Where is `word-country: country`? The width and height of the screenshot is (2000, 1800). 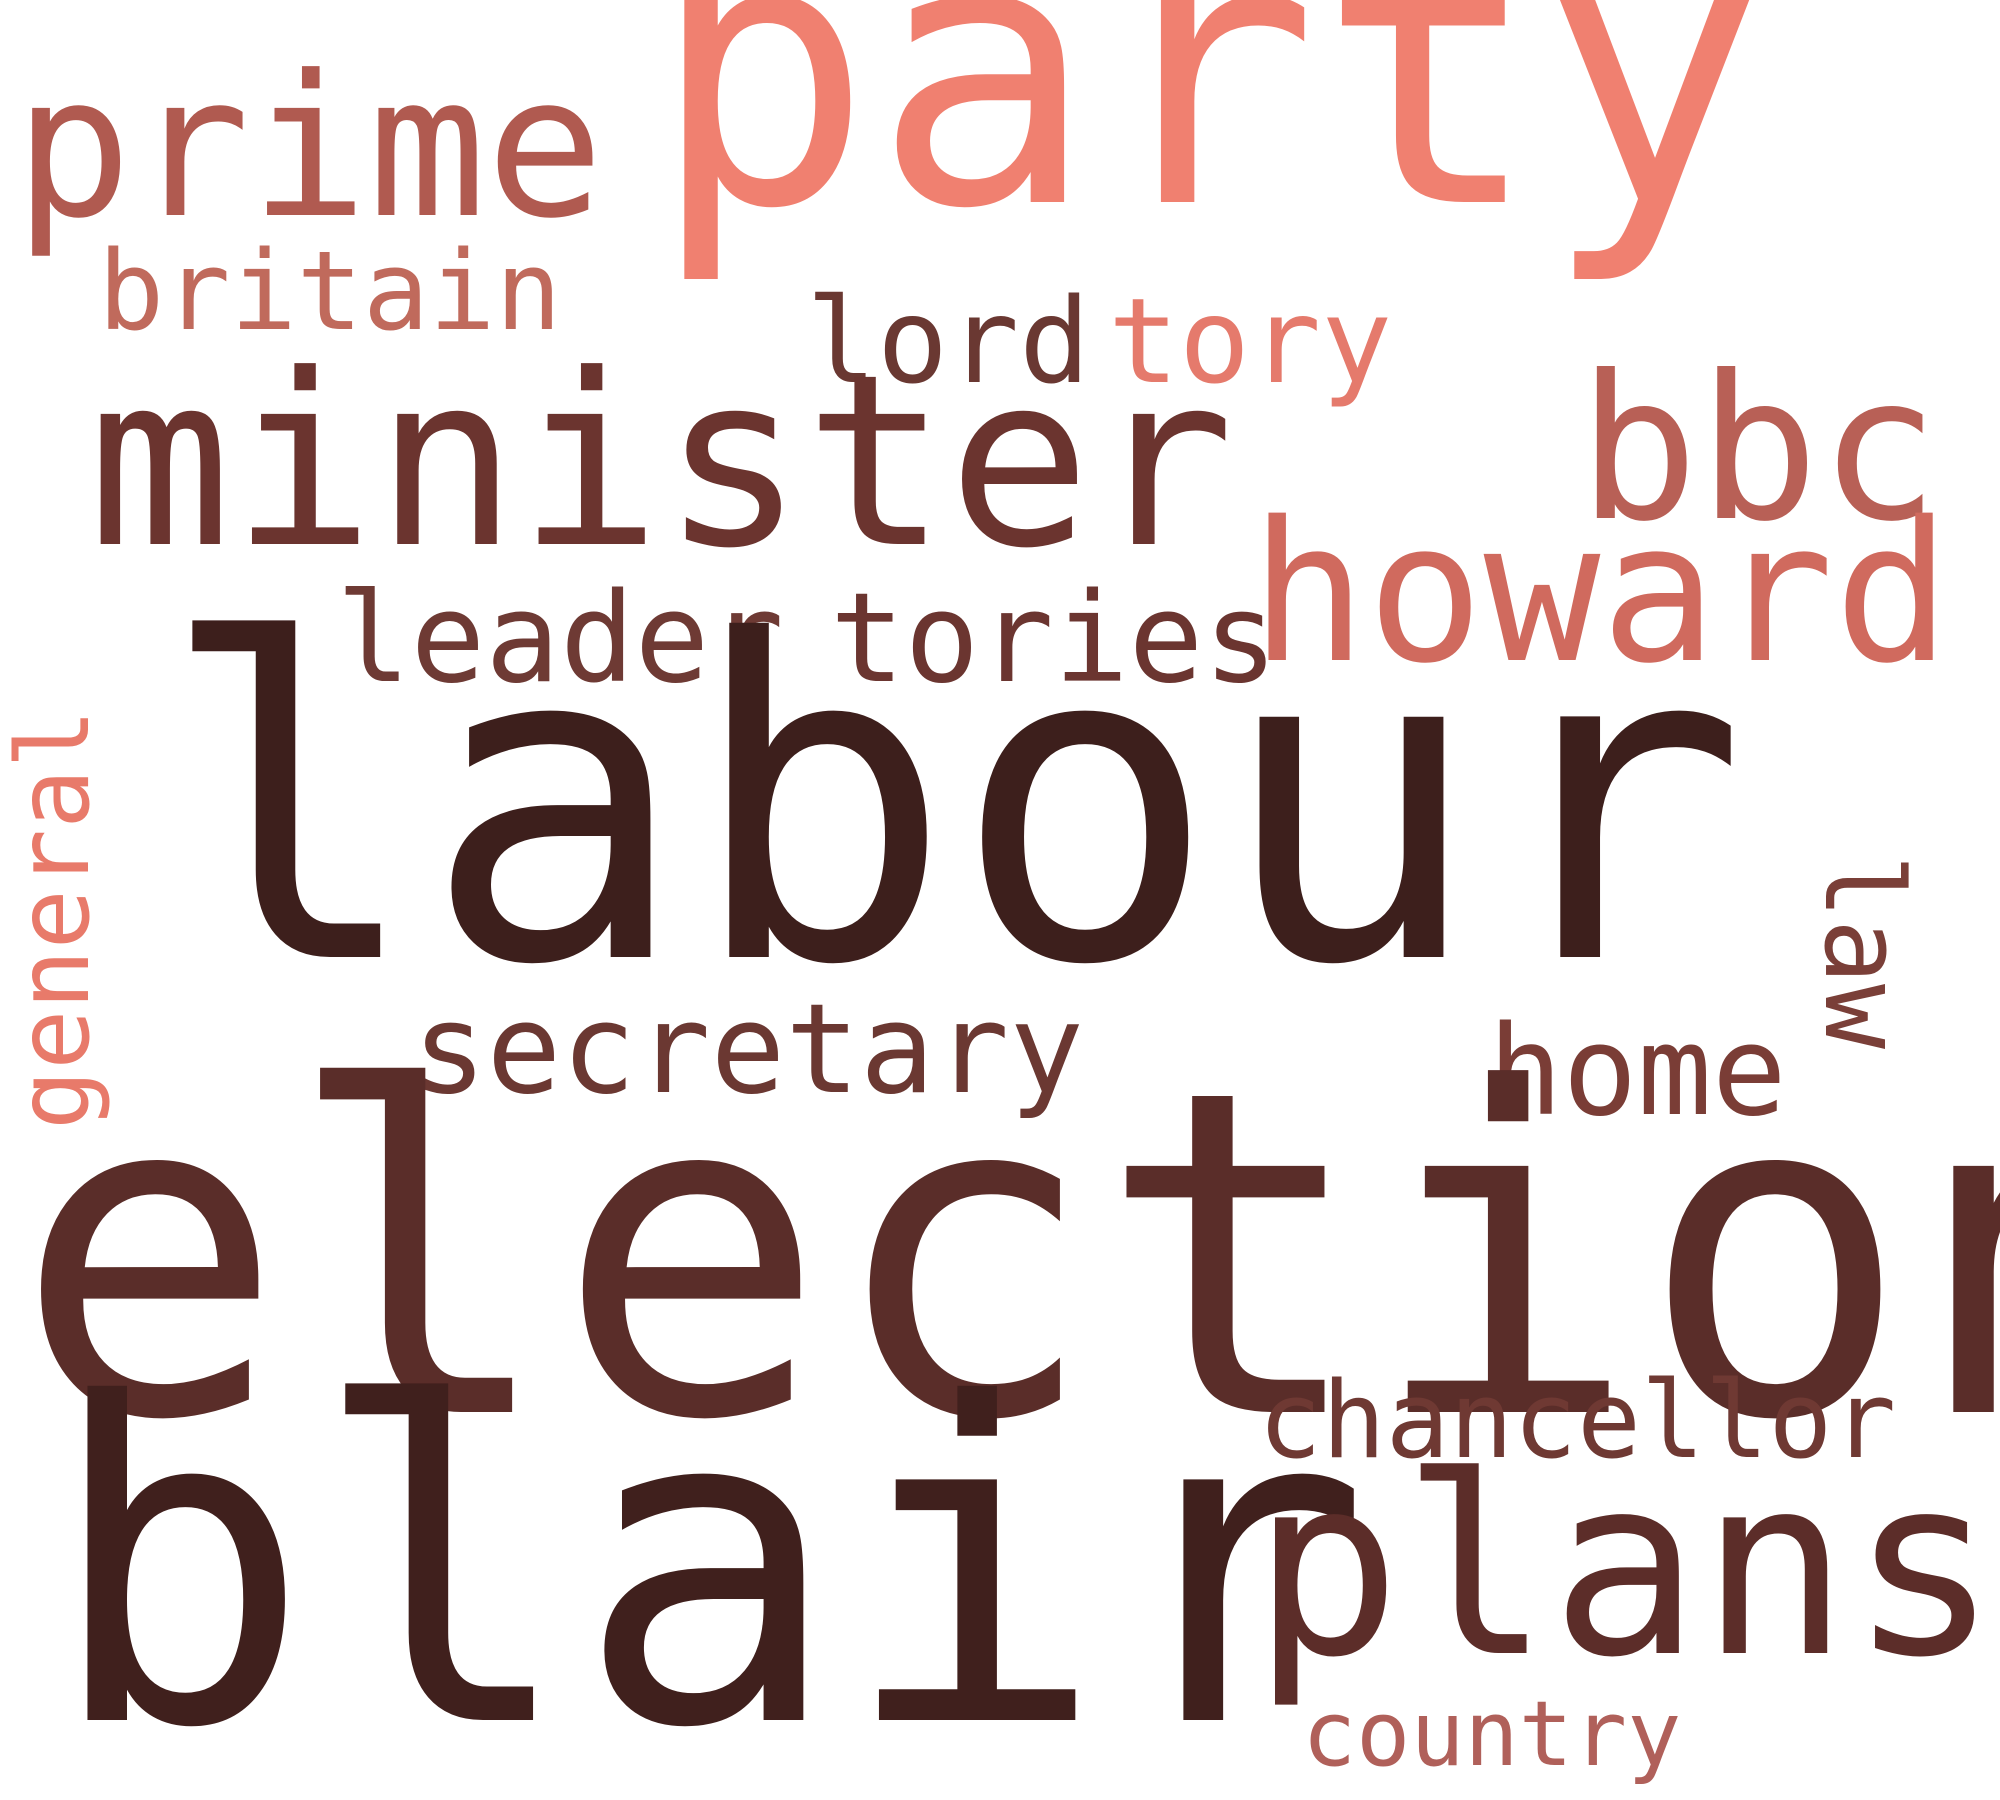
word-country: country is located at coordinates (1492, 1734).